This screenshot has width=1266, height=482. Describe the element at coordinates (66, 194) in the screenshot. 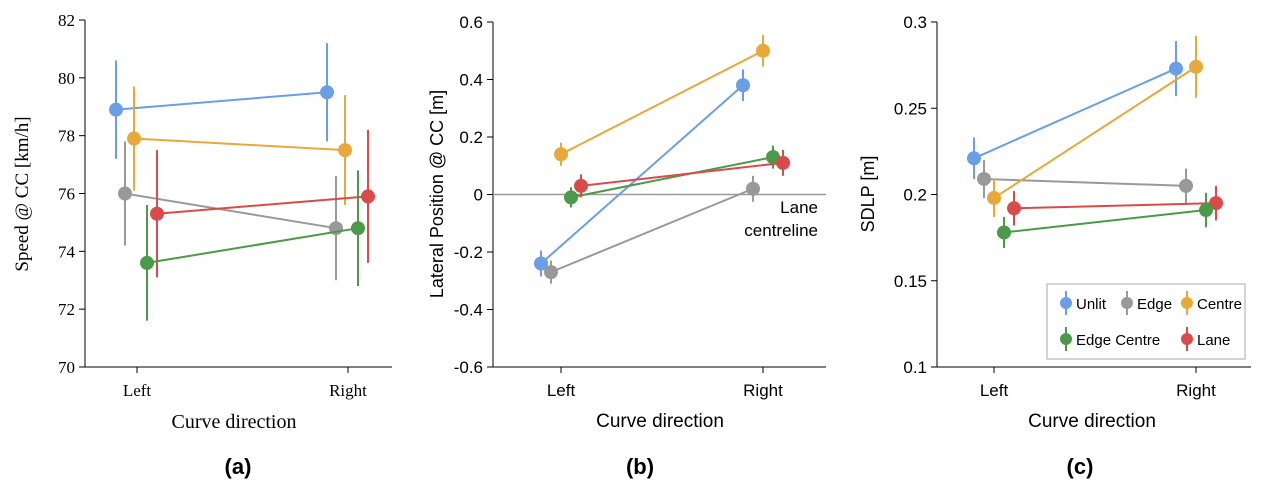

I see `y-tick-label: 76` at that location.